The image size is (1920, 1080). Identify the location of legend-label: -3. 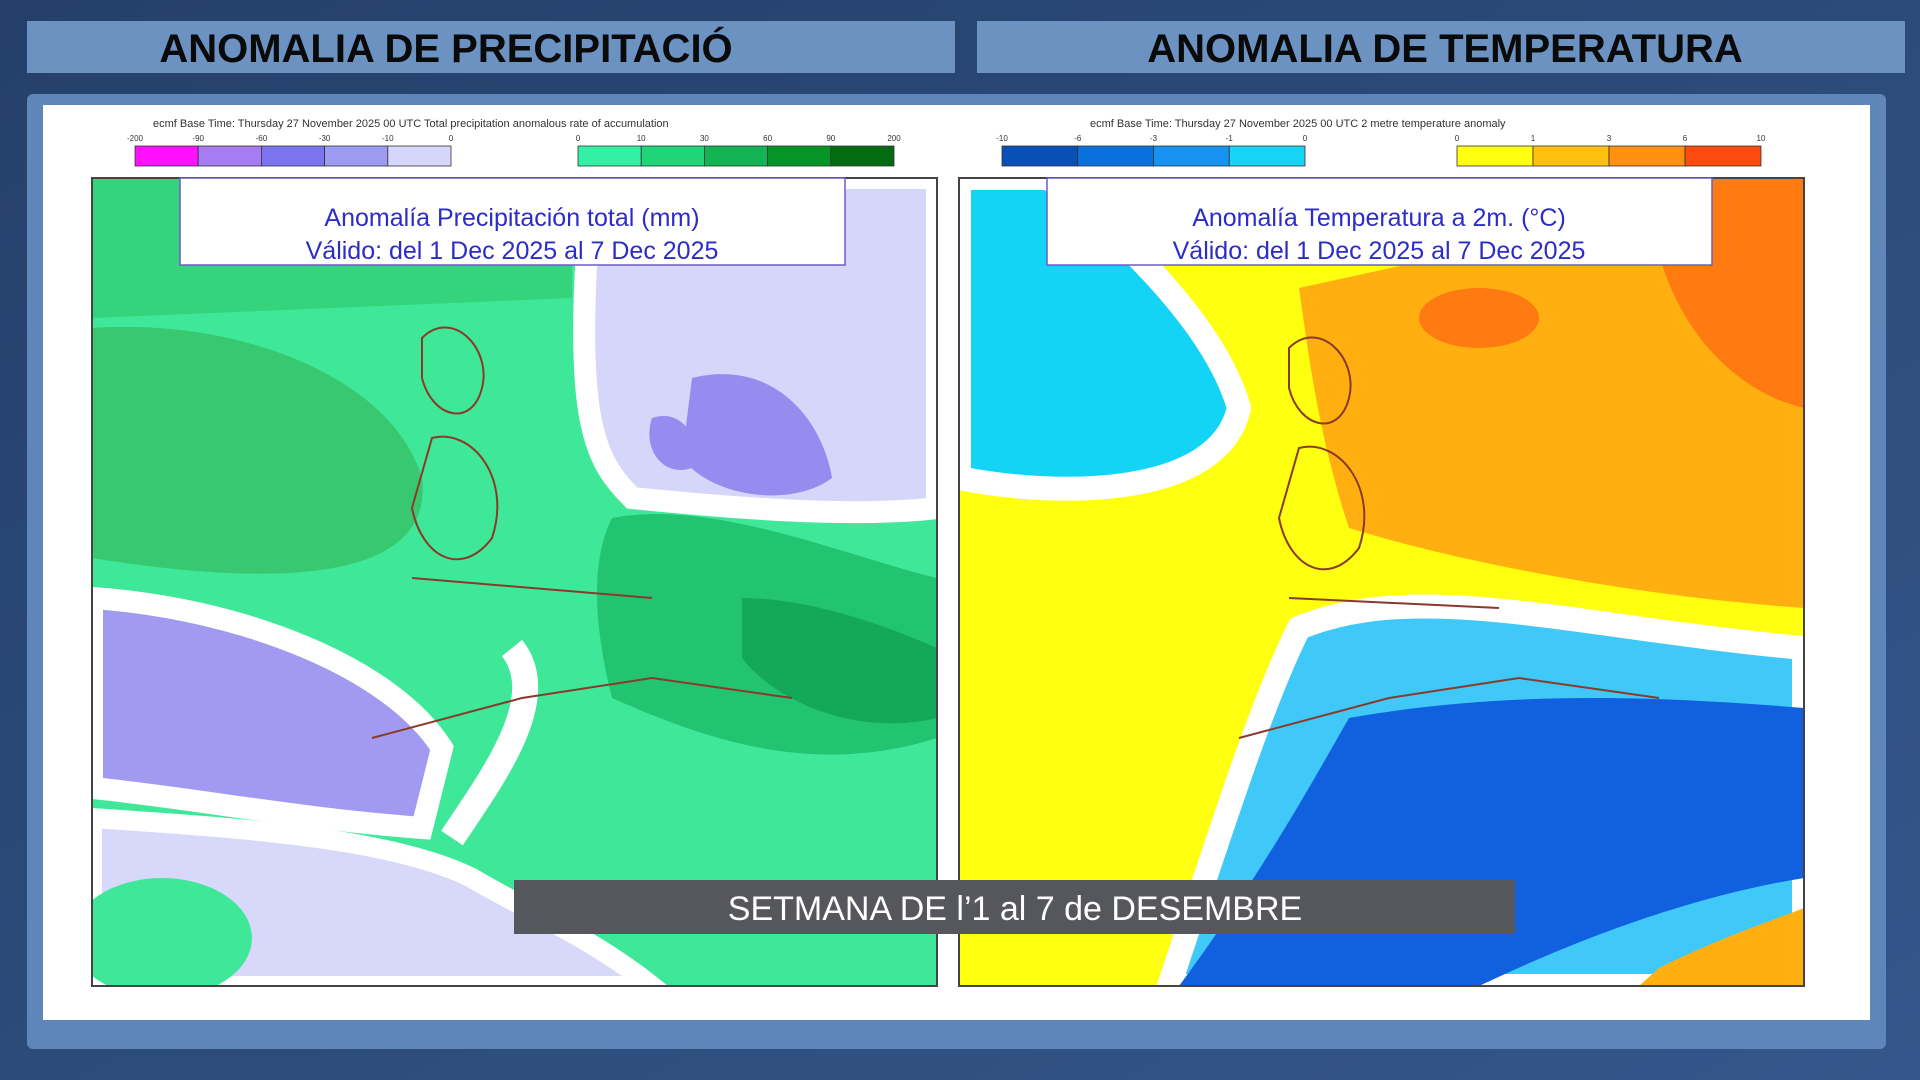
(1154, 138).